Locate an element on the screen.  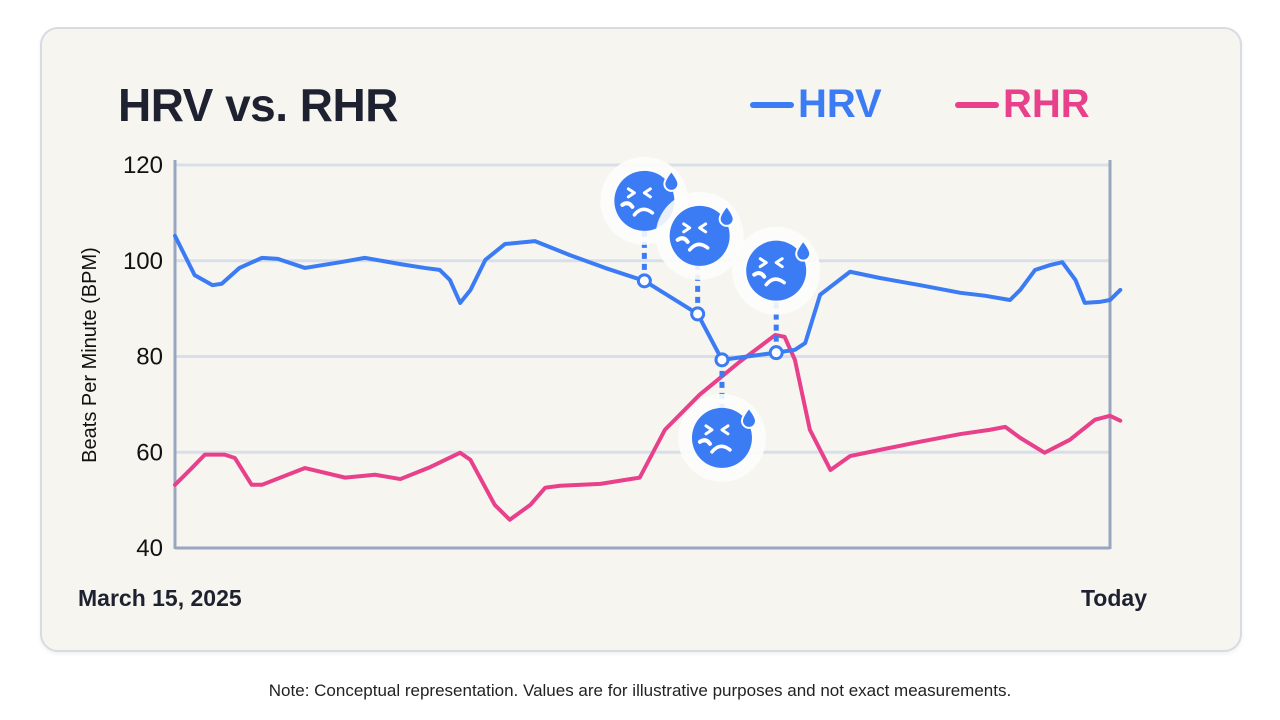
x-tick-start: March 15, 2025 is located at coordinates (160, 598).